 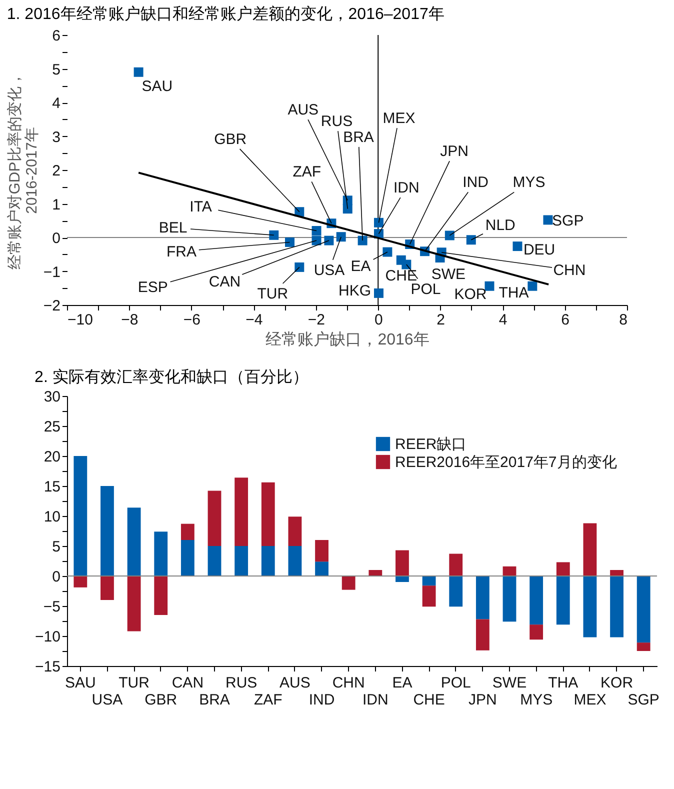 I want to click on annotation: ESP, so click(x=153, y=287).